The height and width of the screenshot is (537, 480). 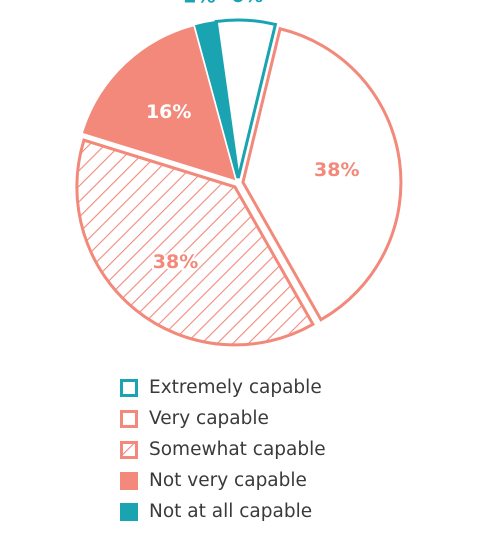 I want to click on slice-value-label: 6%, so click(x=247, y=3).